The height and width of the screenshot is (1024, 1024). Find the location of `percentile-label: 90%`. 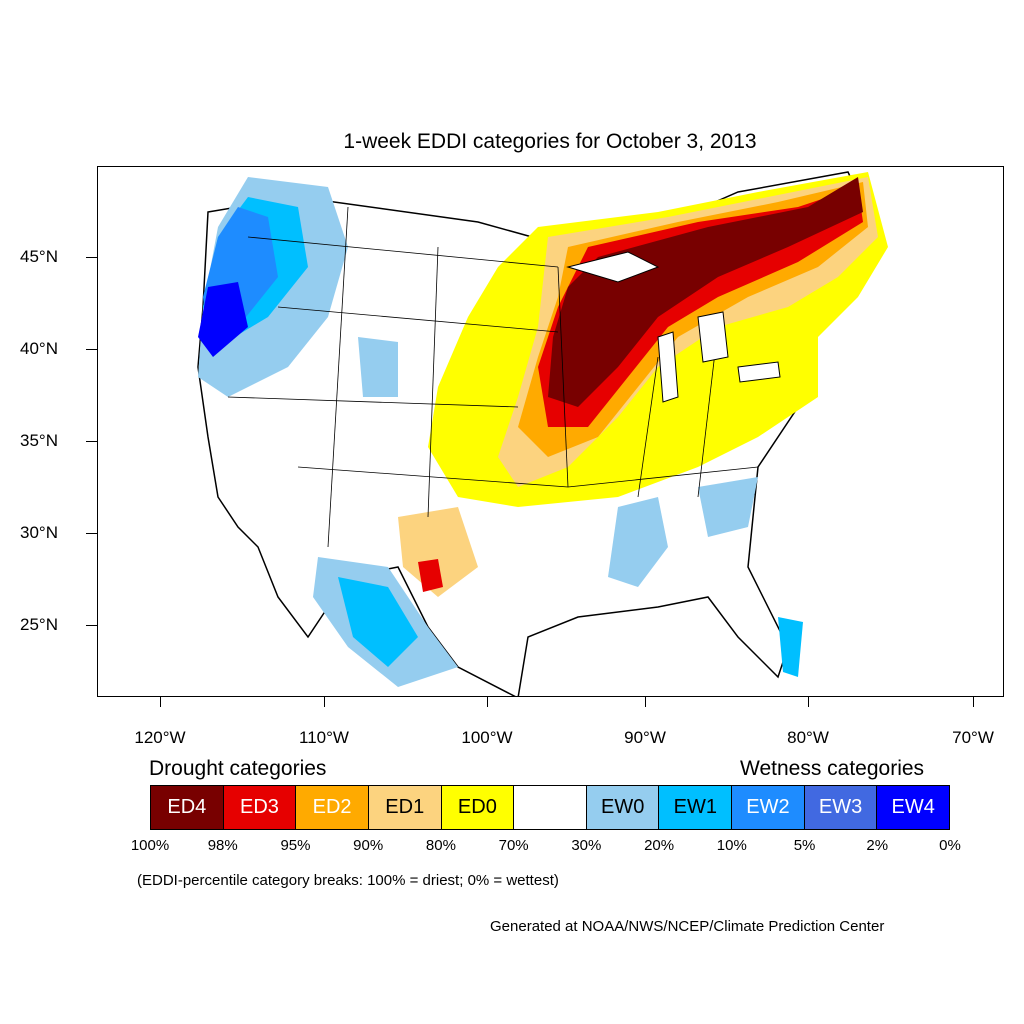

percentile-label: 90% is located at coordinates (368, 845).